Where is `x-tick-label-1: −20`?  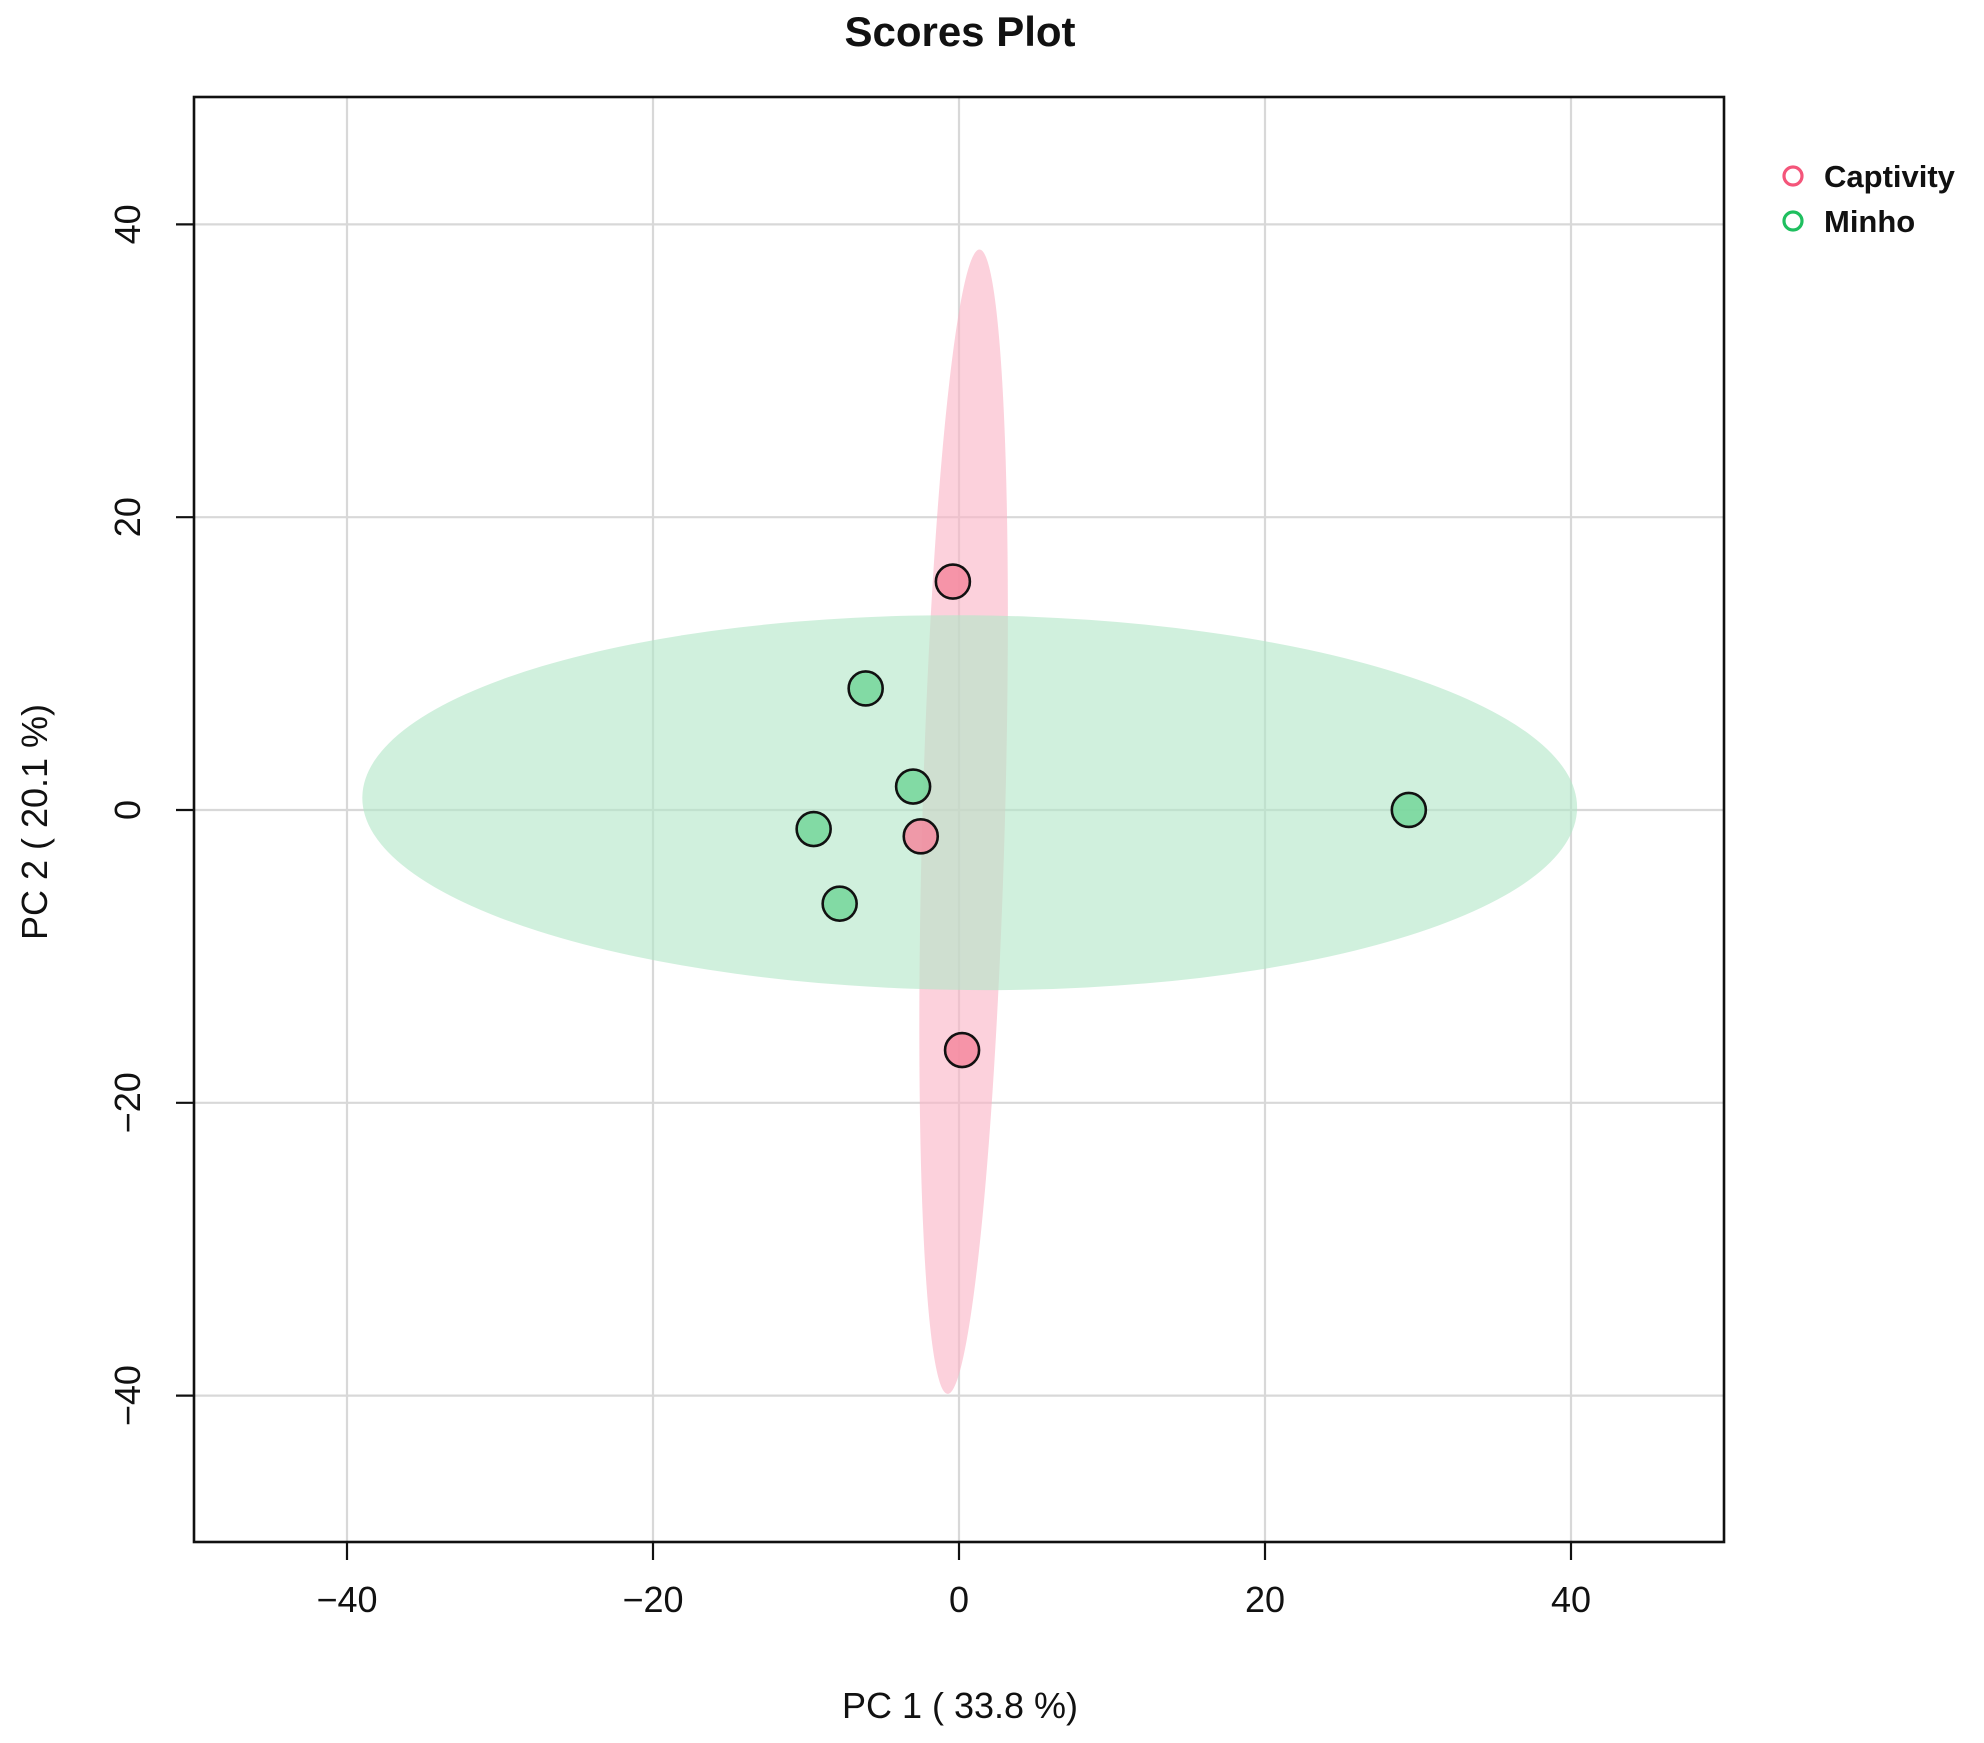 x-tick-label-1: −20 is located at coordinates (652, 1599).